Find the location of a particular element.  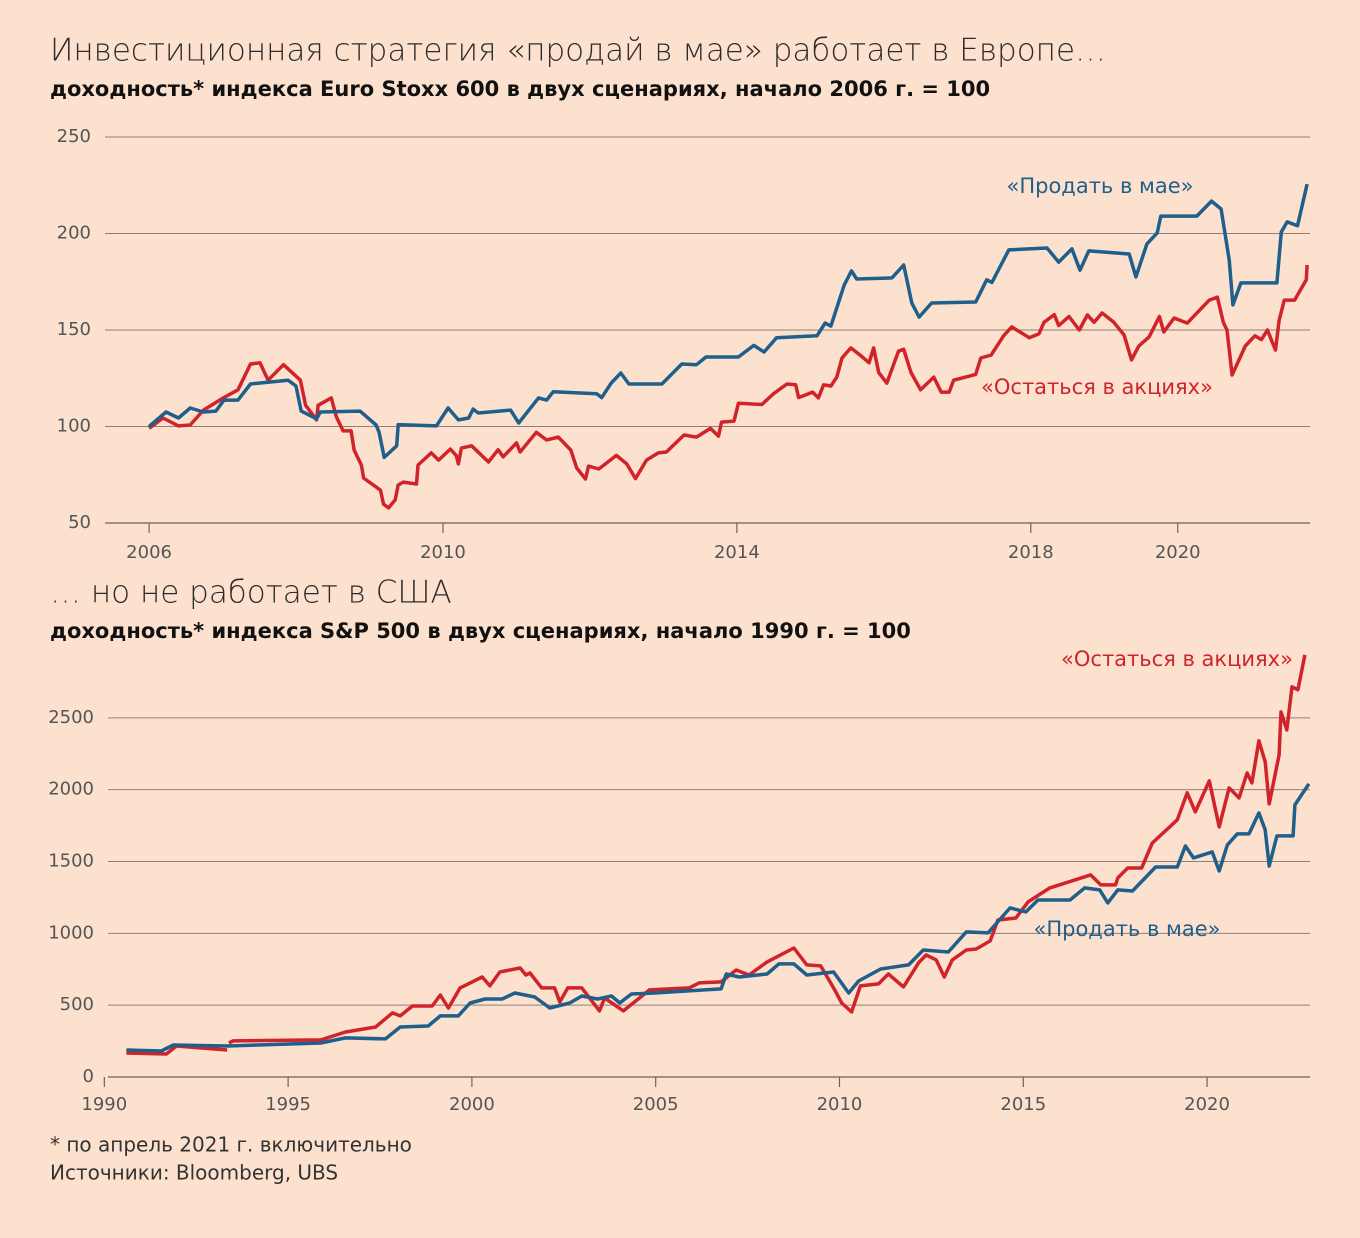

y-tick-label: 200 is located at coordinates (74, 233).